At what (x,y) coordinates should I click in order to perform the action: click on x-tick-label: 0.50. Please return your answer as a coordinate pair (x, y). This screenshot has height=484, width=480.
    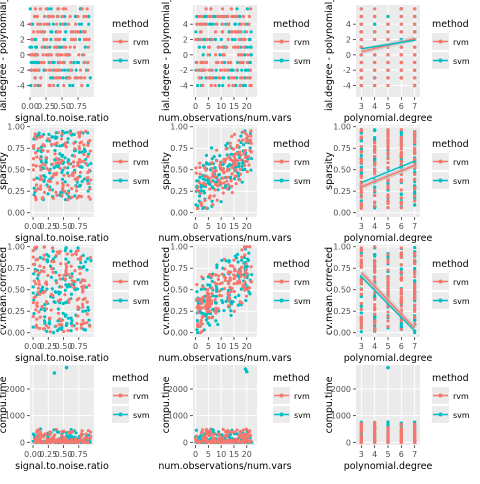
    Looking at the image, I should click on (64, 454).